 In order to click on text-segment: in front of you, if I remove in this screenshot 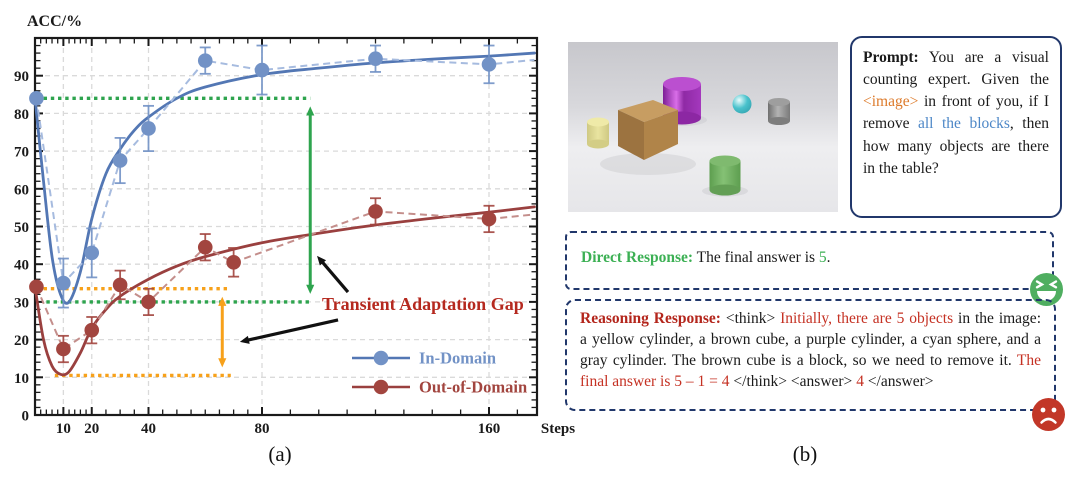, I will do `click(956, 113)`.